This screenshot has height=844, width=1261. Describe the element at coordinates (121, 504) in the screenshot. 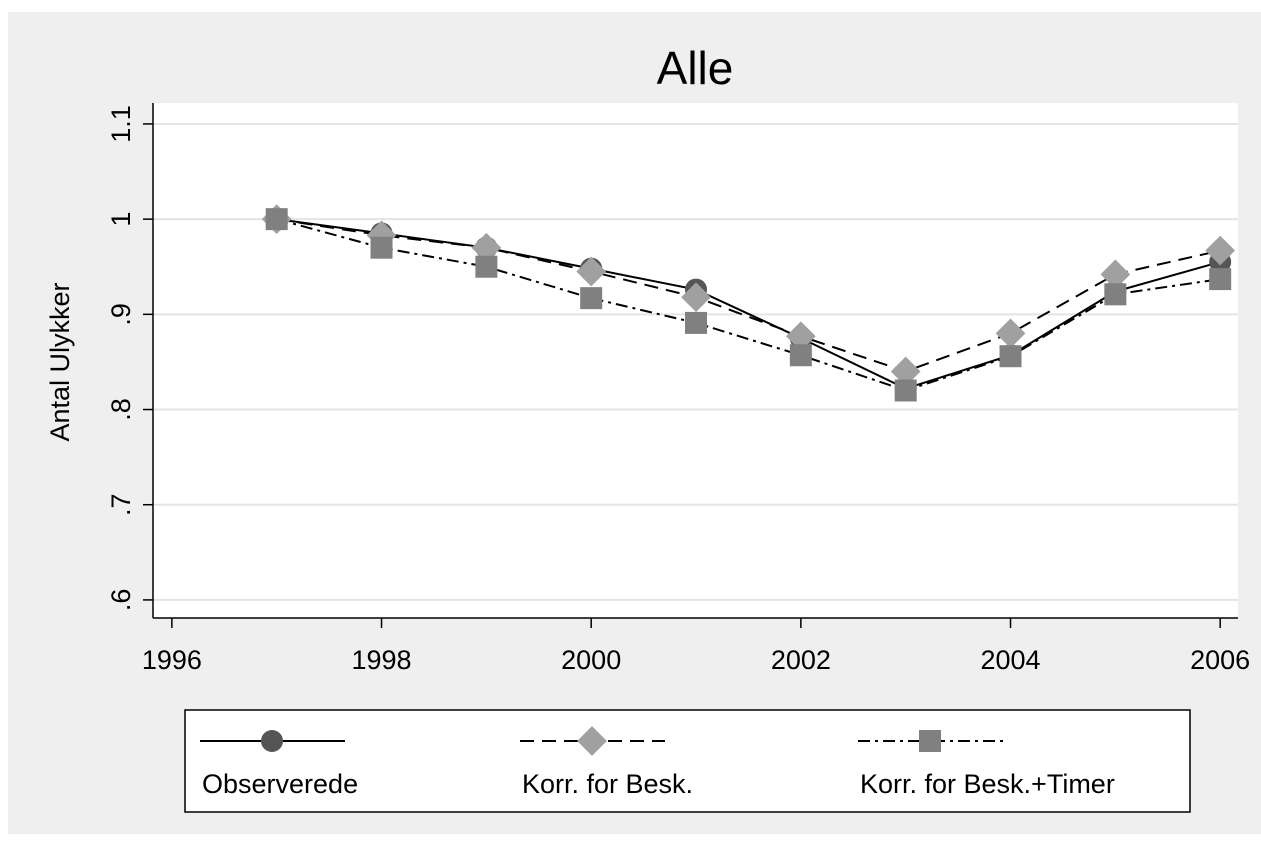

I see `y-tick-label: .7` at that location.